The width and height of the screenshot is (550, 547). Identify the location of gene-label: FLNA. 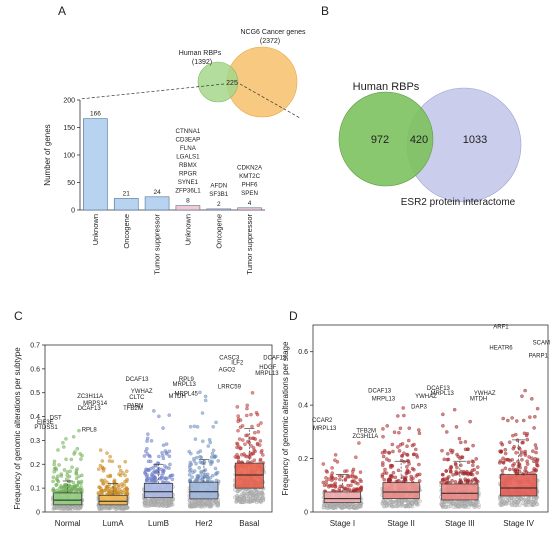
(188, 148).